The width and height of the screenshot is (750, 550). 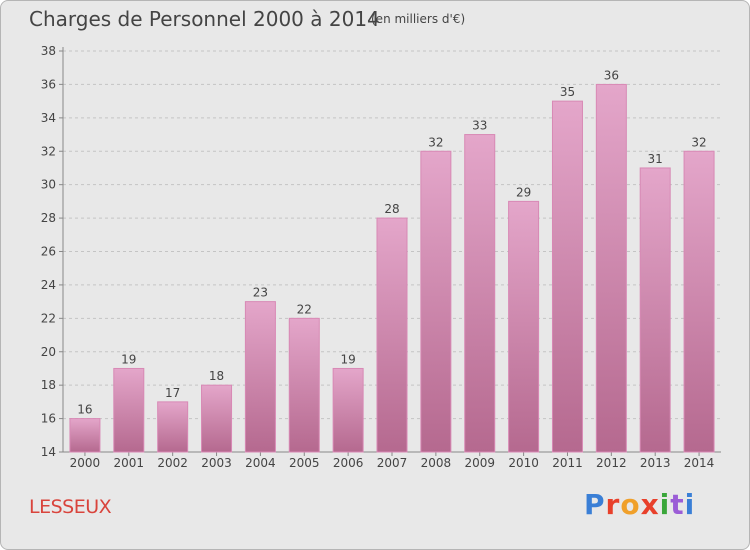 What do you see at coordinates (436, 463) in the screenshot?
I see `x-tick-label-2008: 2008` at bounding box center [436, 463].